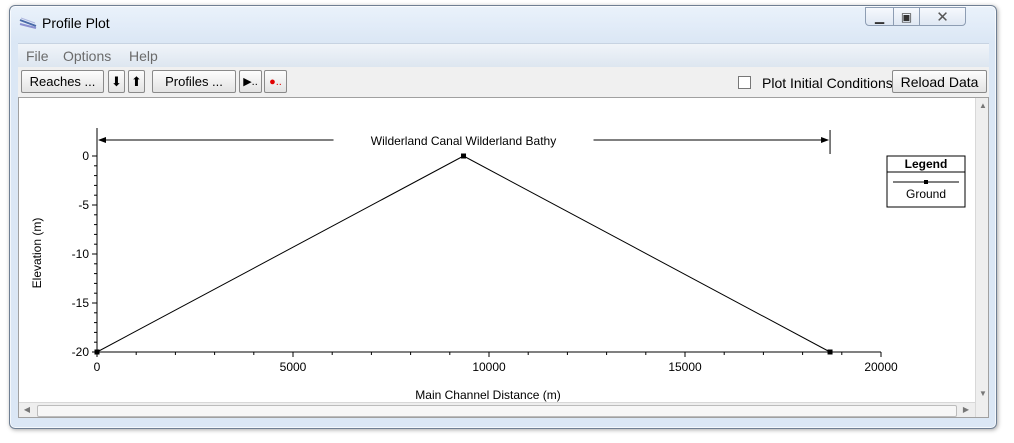  What do you see at coordinates (81, 352) in the screenshot?
I see `y-tick-label: -20` at bounding box center [81, 352].